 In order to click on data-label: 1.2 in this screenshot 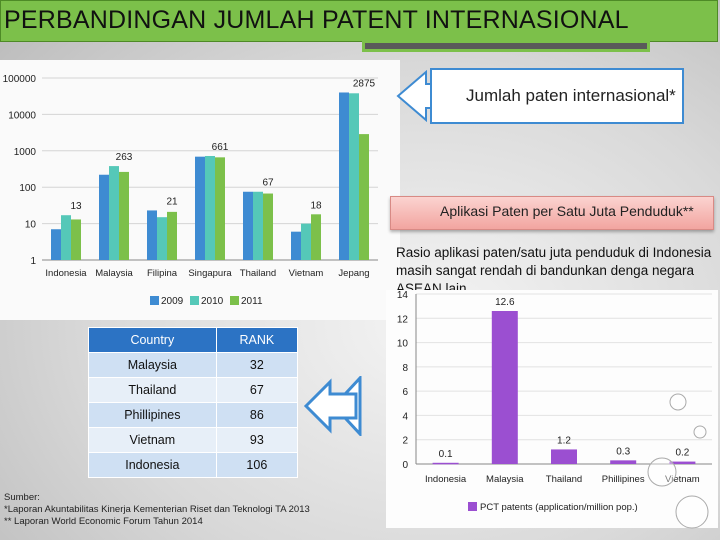, I will do `click(564, 440)`.